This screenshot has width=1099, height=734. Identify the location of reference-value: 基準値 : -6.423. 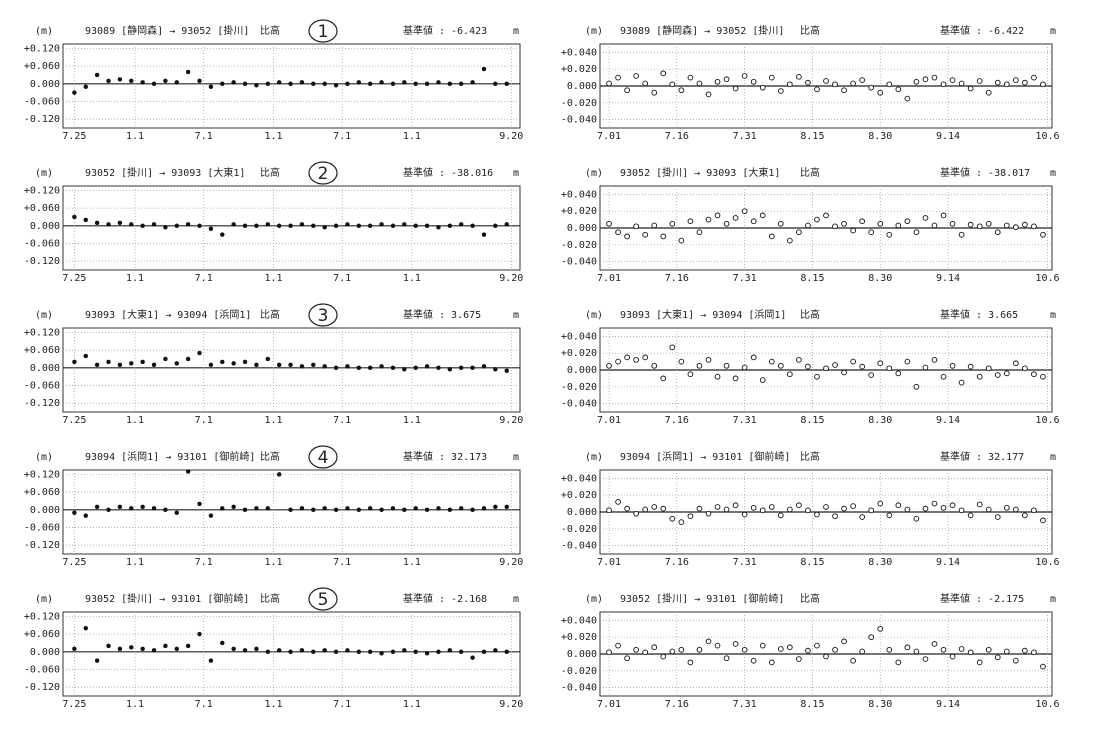
(445, 30).